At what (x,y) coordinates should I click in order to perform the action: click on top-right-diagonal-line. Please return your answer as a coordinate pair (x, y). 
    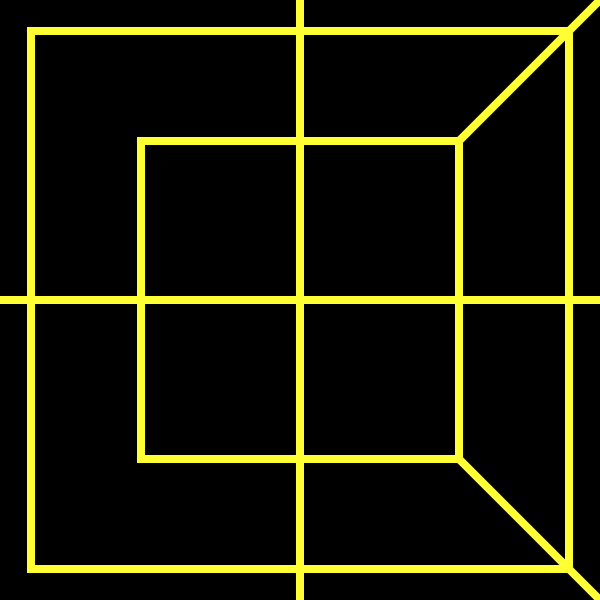
    Looking at the image, I should click on (528, 72).